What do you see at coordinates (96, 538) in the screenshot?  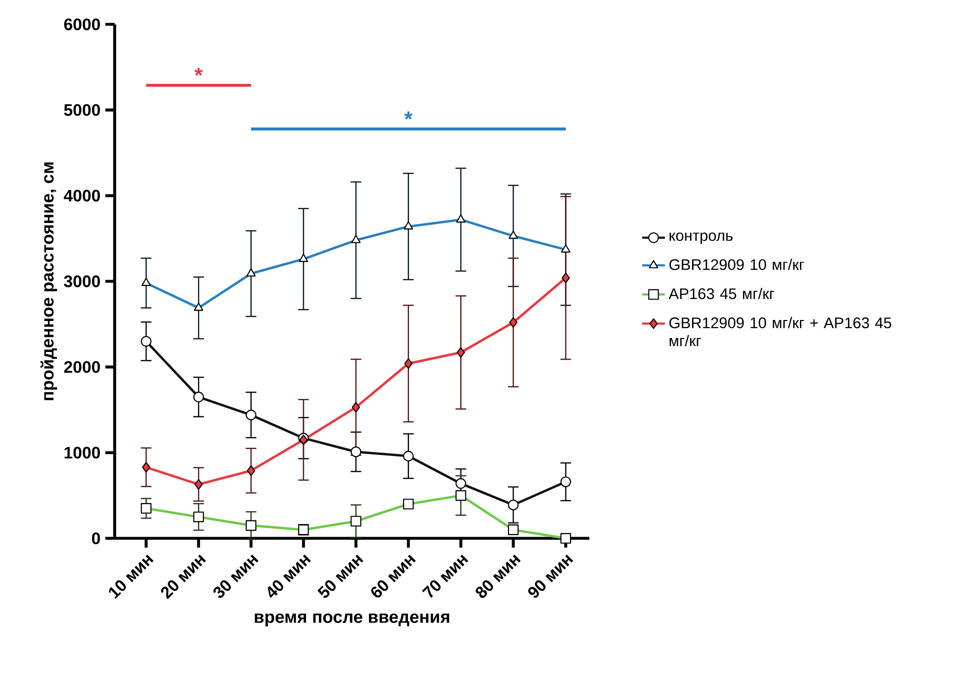 I see `y-tick-label: 0` at bounding box center [96, 538].